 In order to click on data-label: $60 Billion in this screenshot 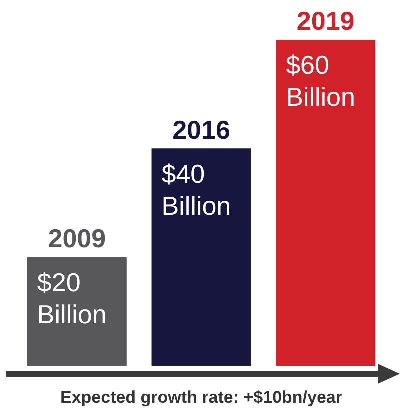, I will do `click(321, 81)`.